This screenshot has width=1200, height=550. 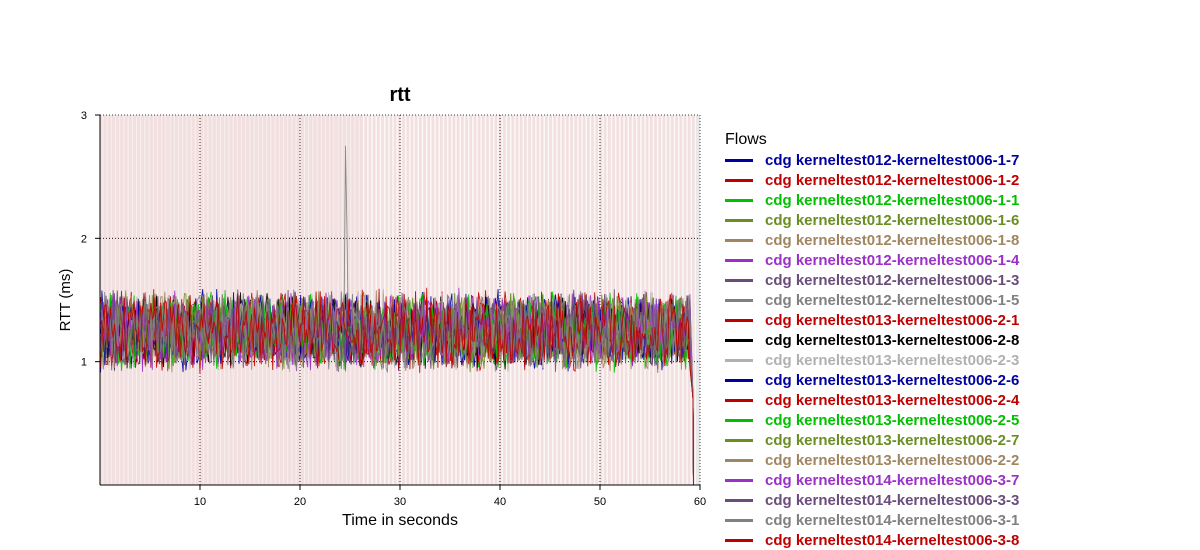 What do you see at coordinates (892, 520) in the screenshot?
I see `legend-label: cdg kerneltest014-kerneltest006-3-1` at bounding box center [892, 520].